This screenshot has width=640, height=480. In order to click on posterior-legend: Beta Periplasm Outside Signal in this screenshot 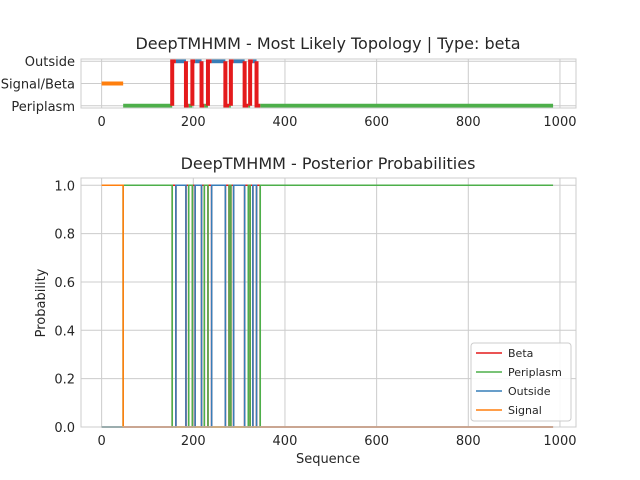, I will do `click(521, 382)`.